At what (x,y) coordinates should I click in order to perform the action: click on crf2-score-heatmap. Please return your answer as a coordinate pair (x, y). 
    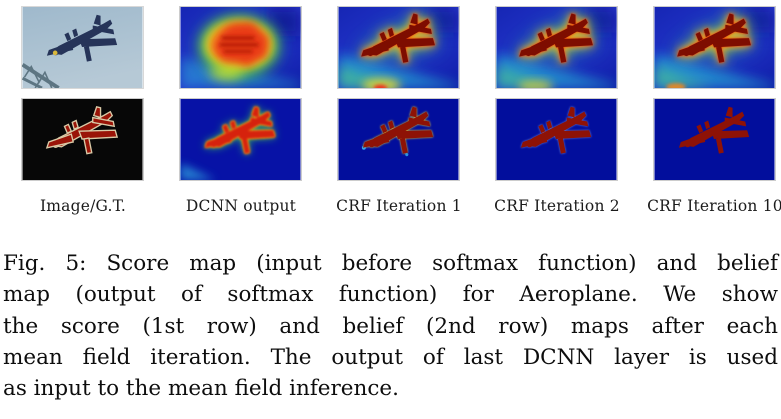
    Looking at the image, I should click on (556, 47).